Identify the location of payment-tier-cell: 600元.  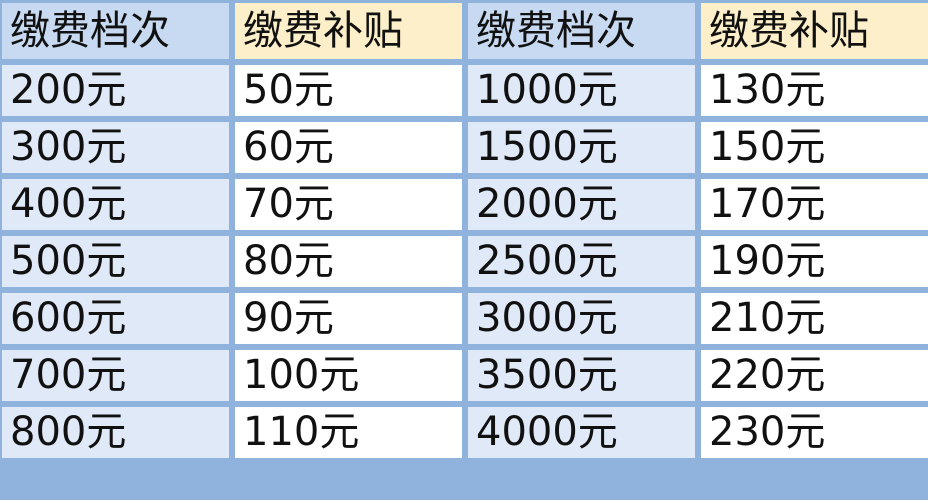
(115, 318).